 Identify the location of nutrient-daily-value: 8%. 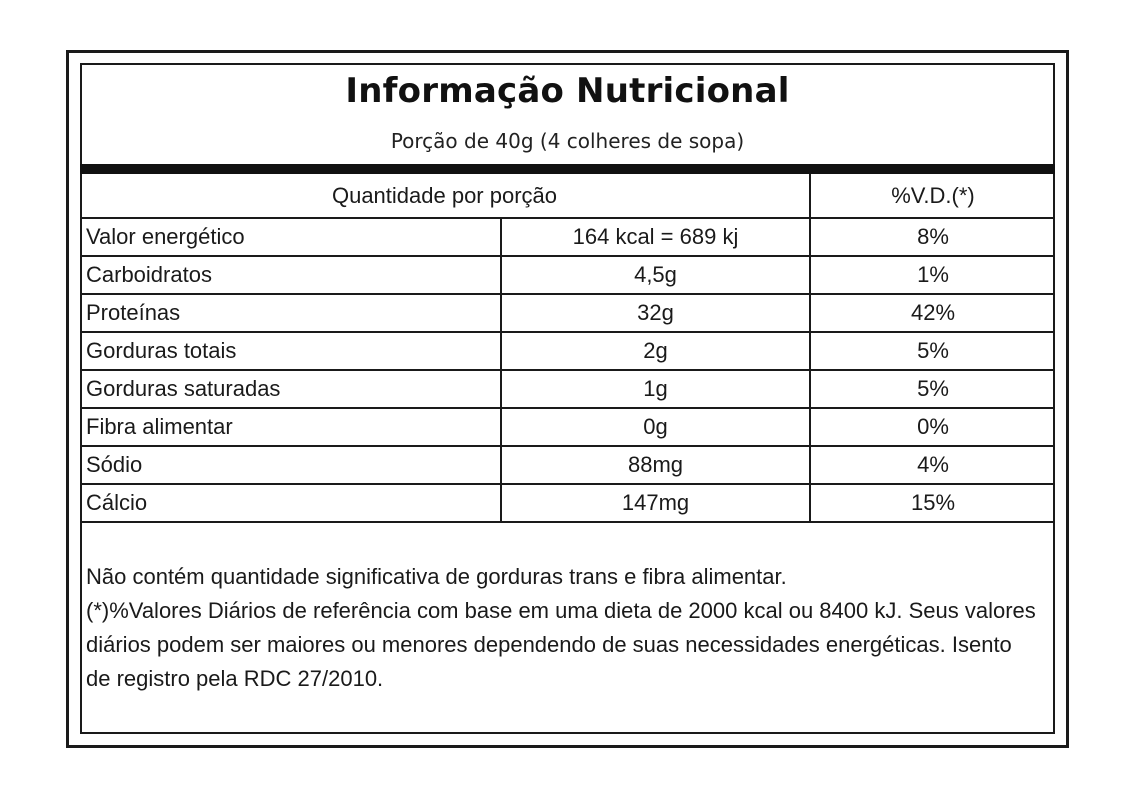
(932, 237).